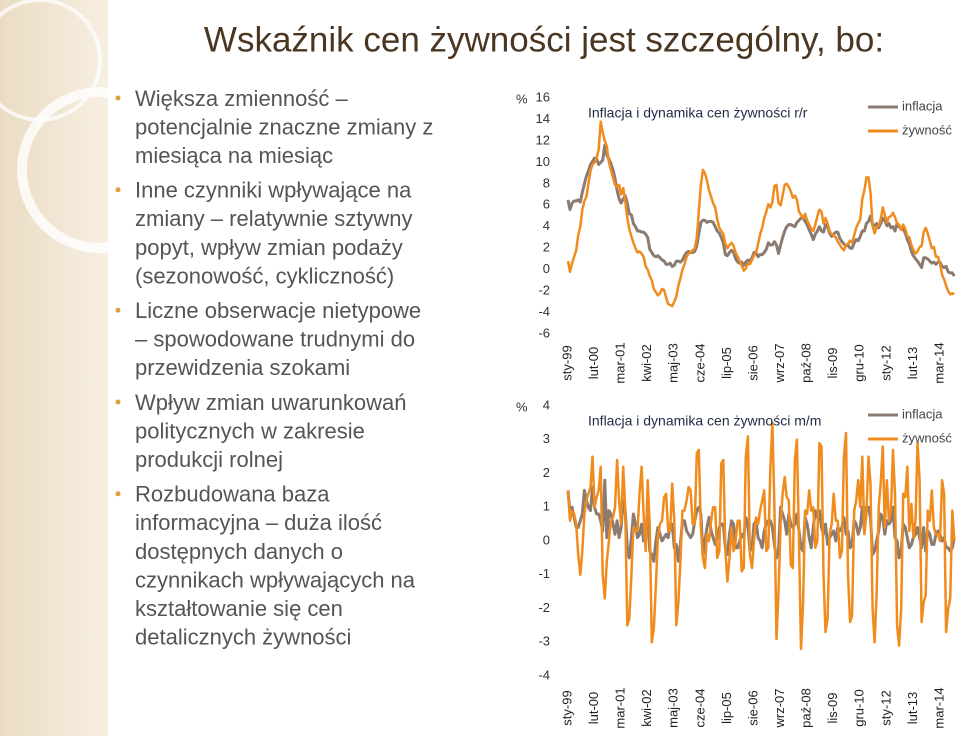 This screenshot has height=741, width=960. I want to click on bullet-text: dostępnych danych o, so click(239, 551).